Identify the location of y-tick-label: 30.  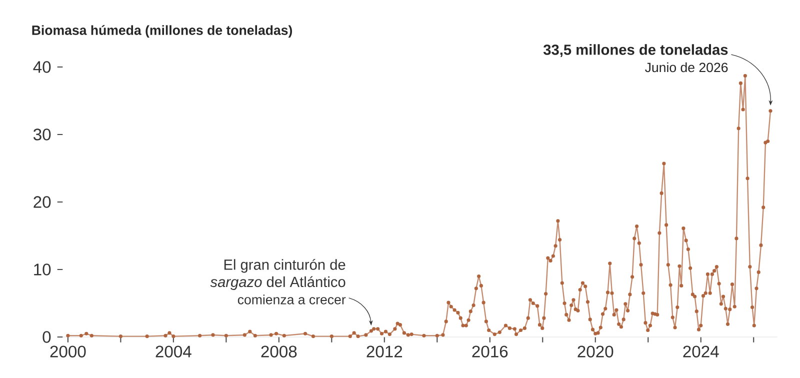
(42, 134).